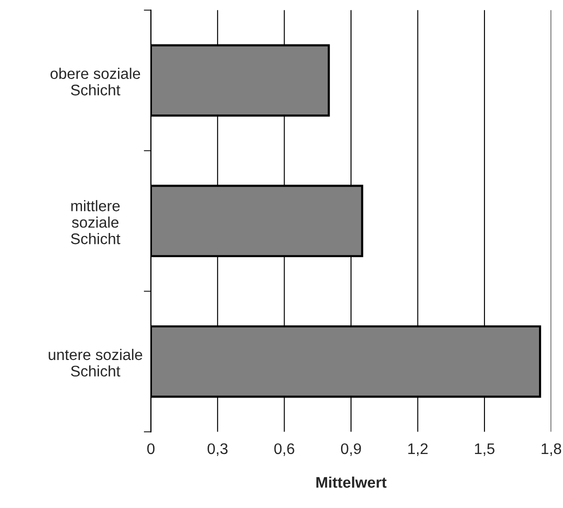  Describe the element at coordinates (95, 82) in the screenshot. I see `y-tick-label: obere soziale Schicht` at that location.